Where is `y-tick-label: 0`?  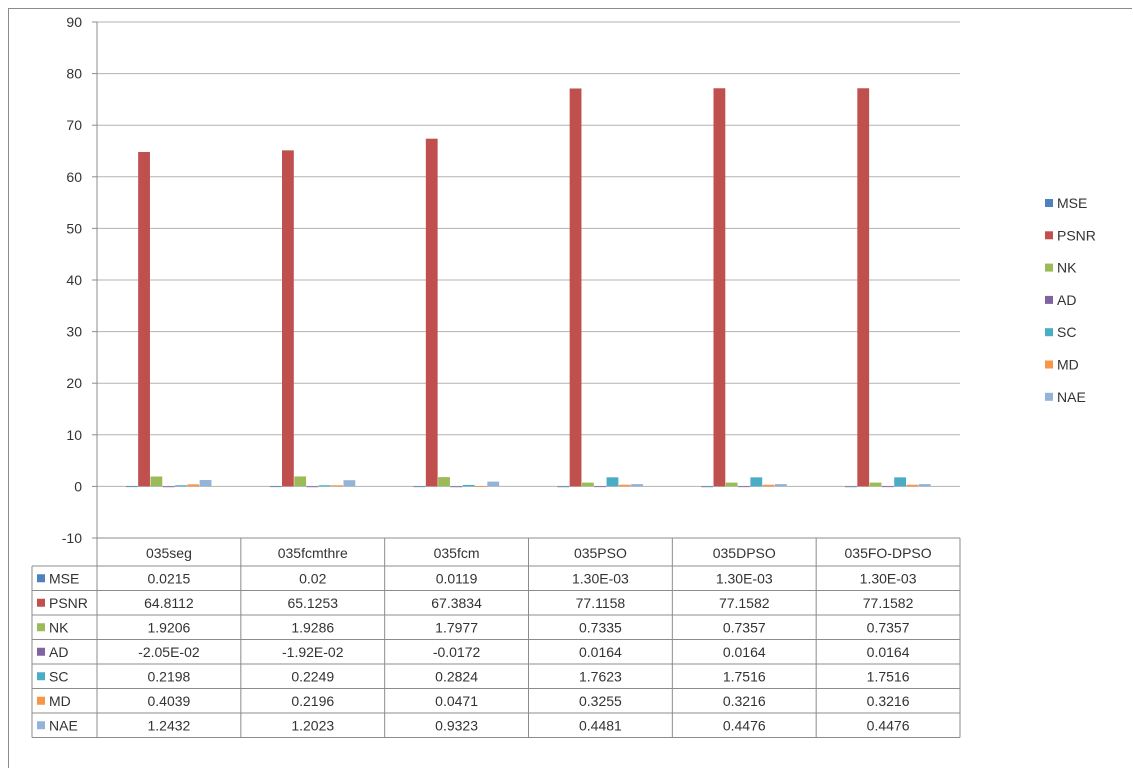 y-tick-label: 0 is located at coordinates (78, 486).